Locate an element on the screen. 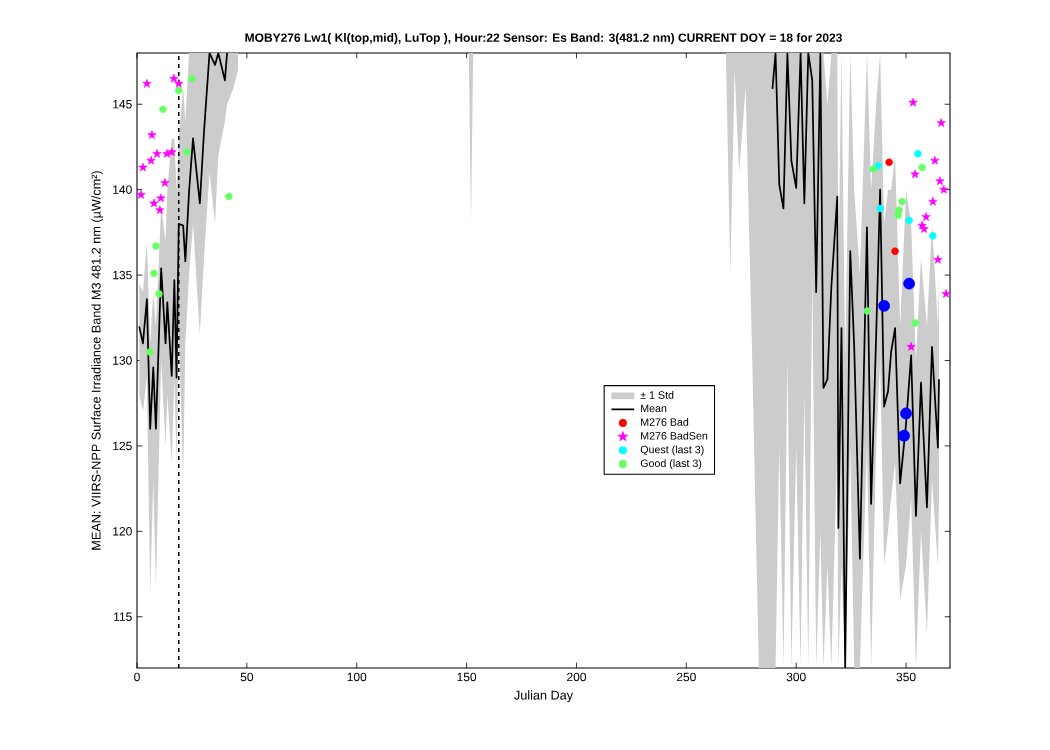 This screenshot has width=1050, height=750. legend-label: M276 Bad is located at coordinates (665, 422).